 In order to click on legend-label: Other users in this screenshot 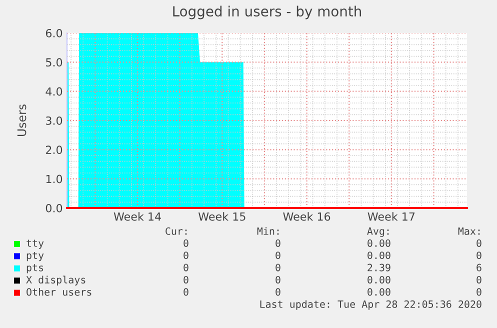, I will do `click(59, 292)`.